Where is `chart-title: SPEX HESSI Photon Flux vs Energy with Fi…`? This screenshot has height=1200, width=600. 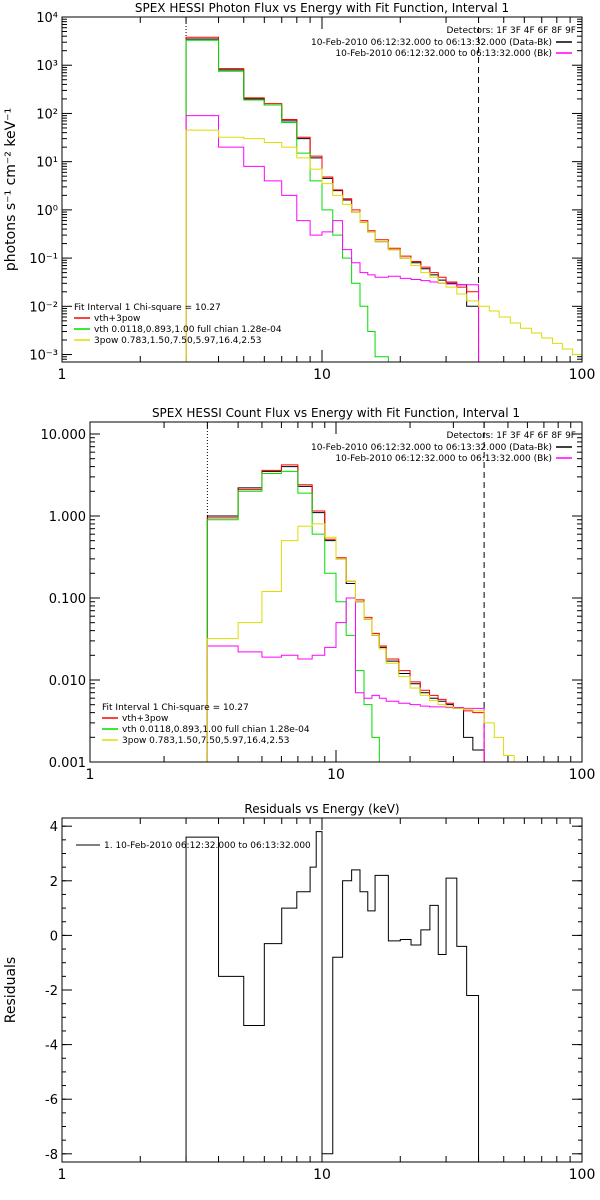 chart-title: SPEX HESSI Photon Flux vs Energy with Fi… is located at coordinates (322, 8).